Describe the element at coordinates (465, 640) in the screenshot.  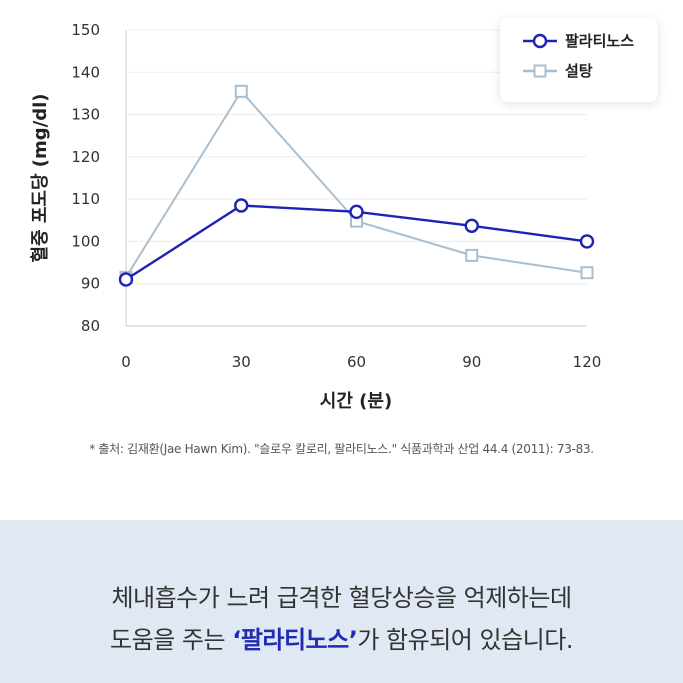
I see `caption-line-2-post: 가 함유되어 있습니다.` at that location.